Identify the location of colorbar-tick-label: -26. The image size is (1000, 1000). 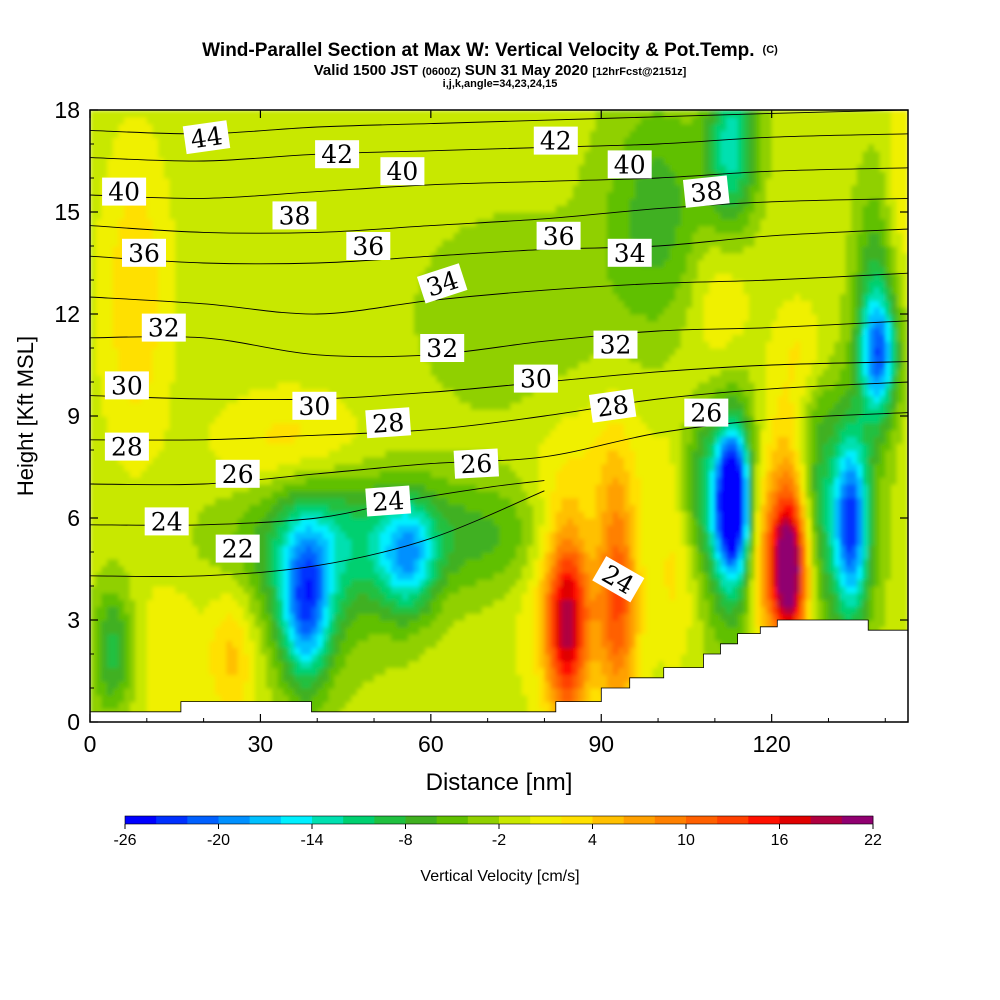
(124, 840).